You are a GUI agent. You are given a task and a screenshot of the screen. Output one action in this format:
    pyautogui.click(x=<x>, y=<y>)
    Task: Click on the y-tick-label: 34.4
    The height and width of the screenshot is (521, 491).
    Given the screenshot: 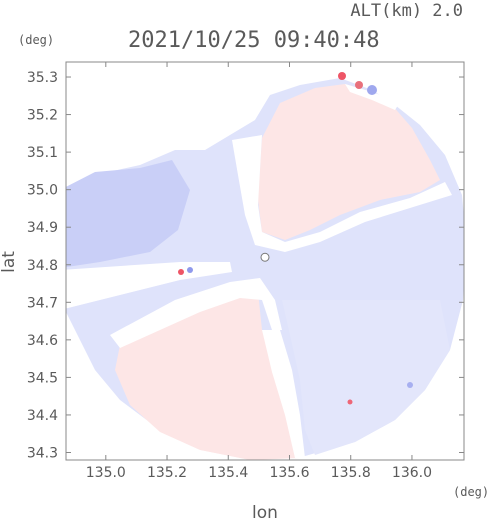 What is the action you would take?
    pyautogui.click(x=42, y=416)
    